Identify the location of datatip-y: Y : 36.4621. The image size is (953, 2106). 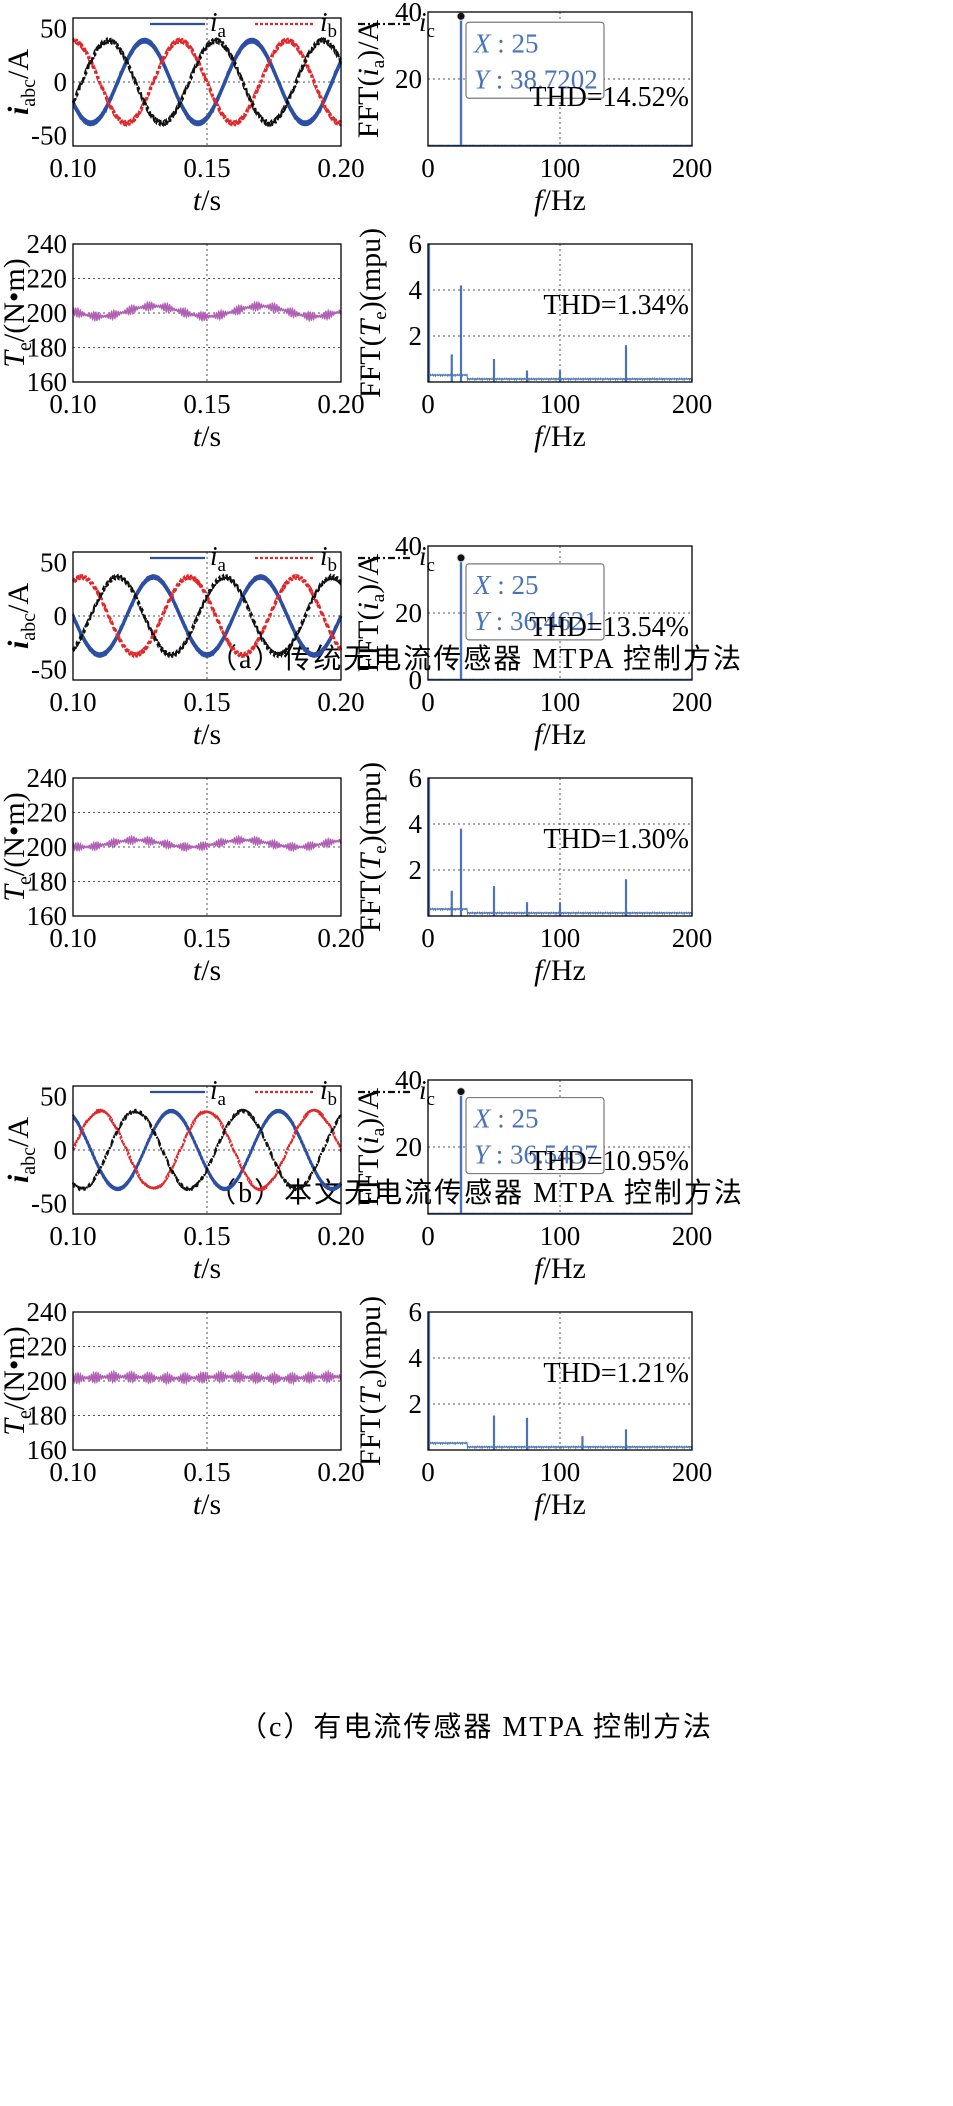
(536, 621).